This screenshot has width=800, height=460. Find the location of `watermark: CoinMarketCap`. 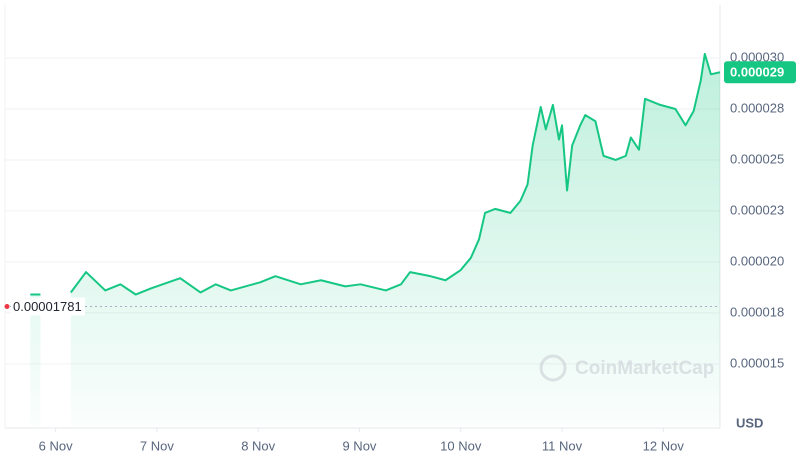

watermark: CoinMarketCap is located at coordinates (644, 368).